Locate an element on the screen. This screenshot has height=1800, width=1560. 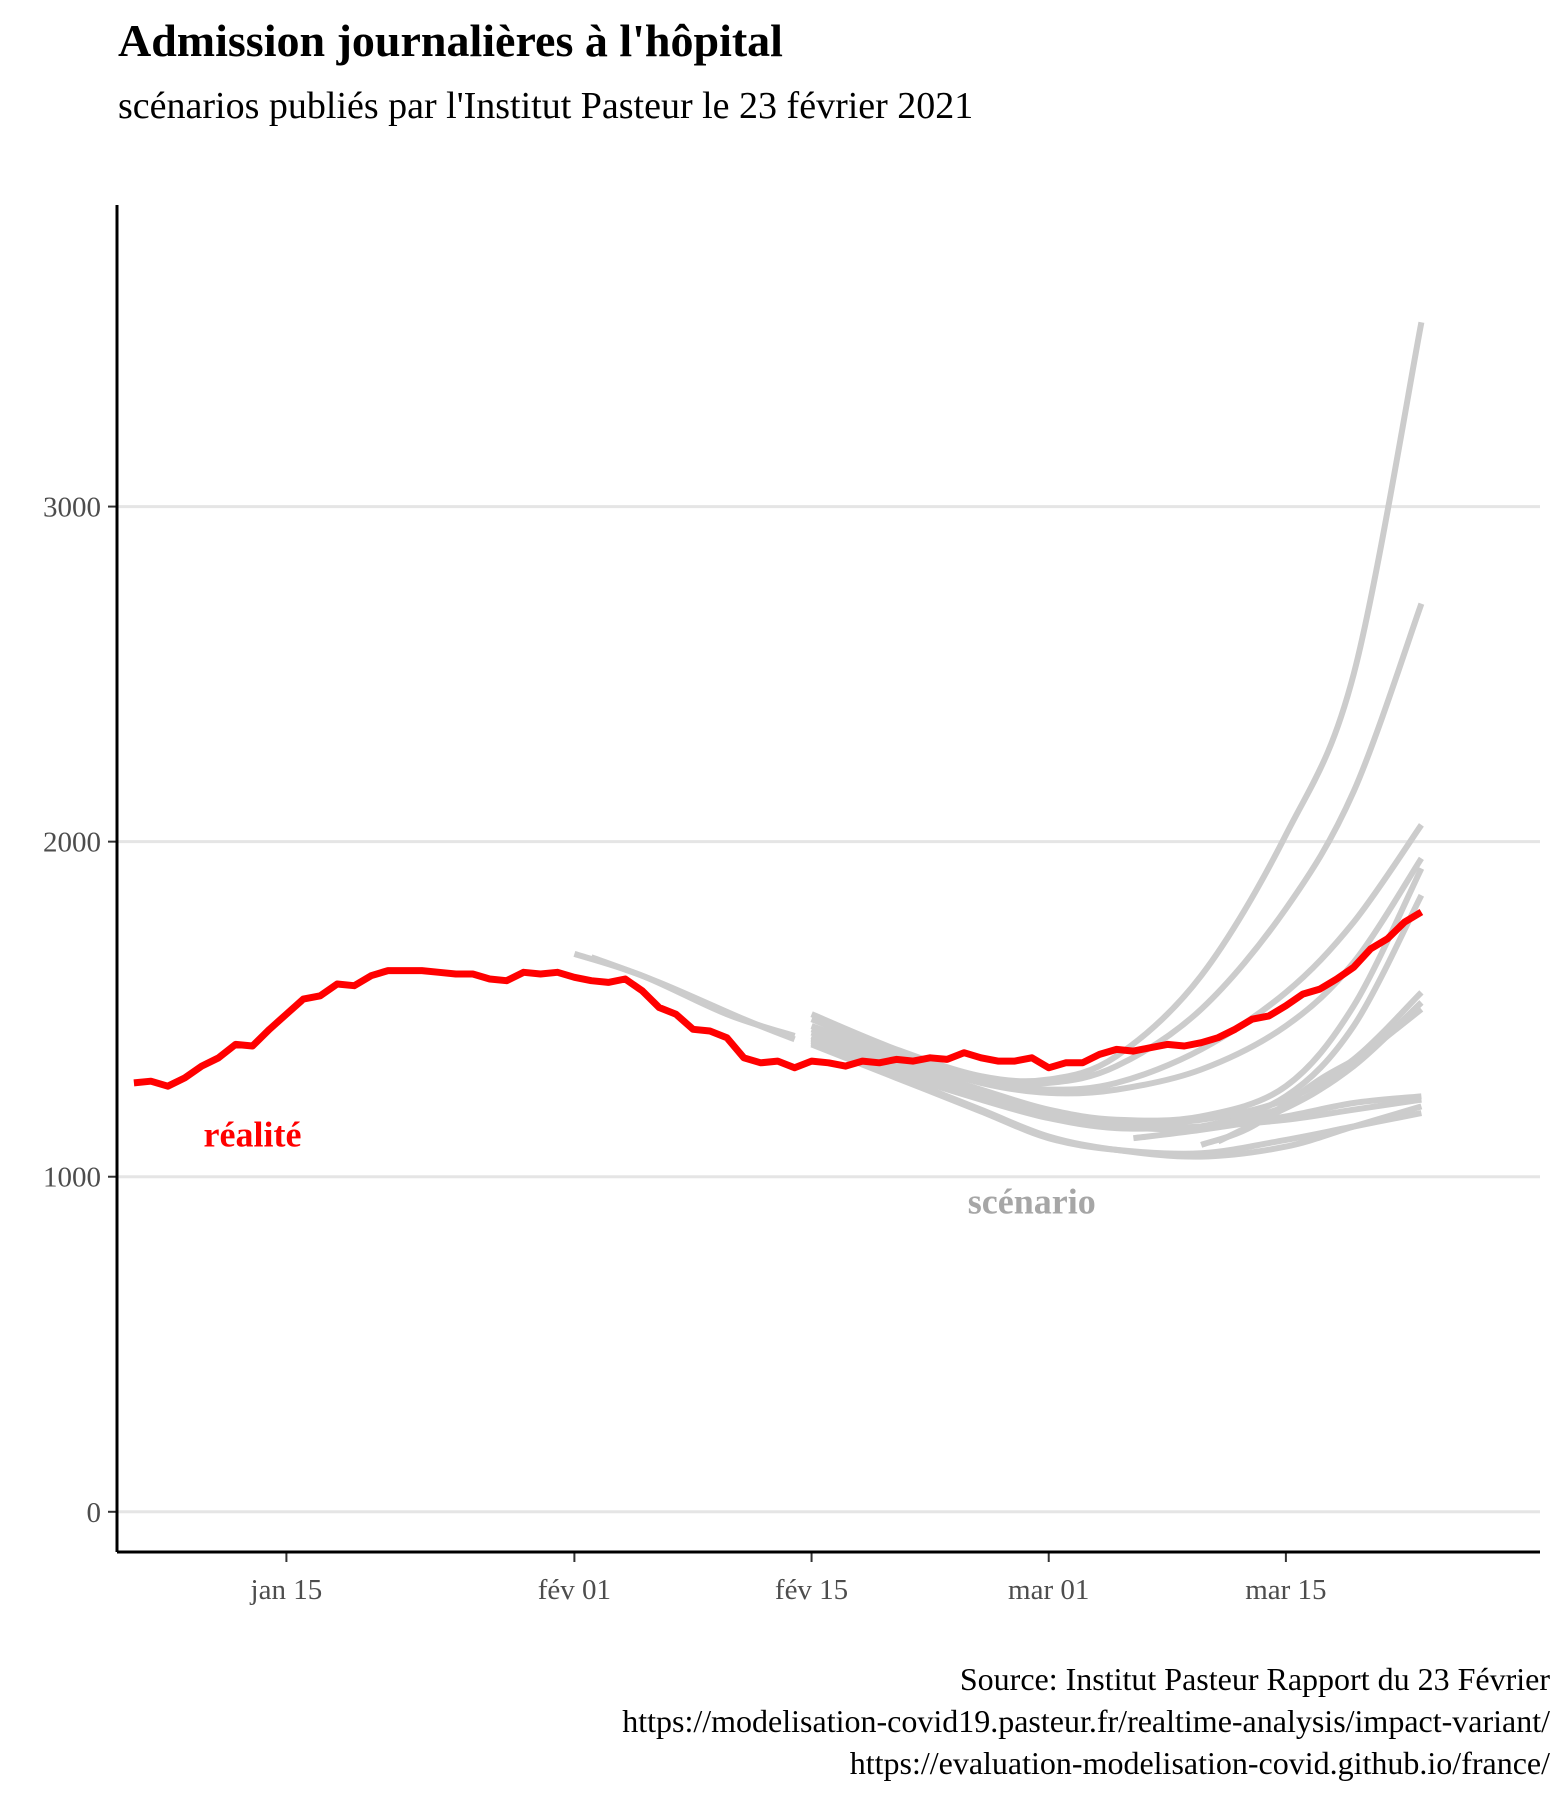
x-tick-label: jan 15 is located at coordinates (286, 1590).